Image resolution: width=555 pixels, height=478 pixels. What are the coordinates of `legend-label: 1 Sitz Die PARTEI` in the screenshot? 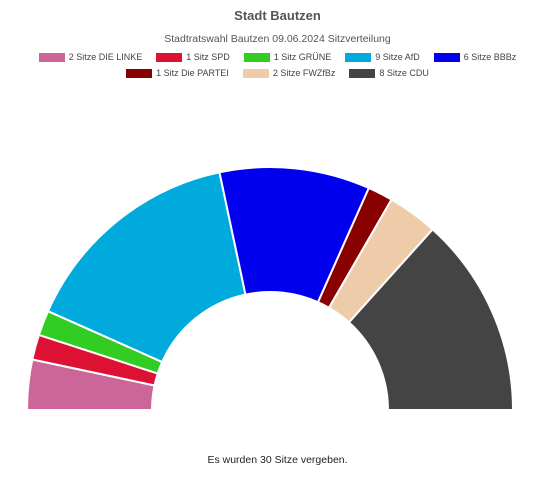 It's located at (192, 73).